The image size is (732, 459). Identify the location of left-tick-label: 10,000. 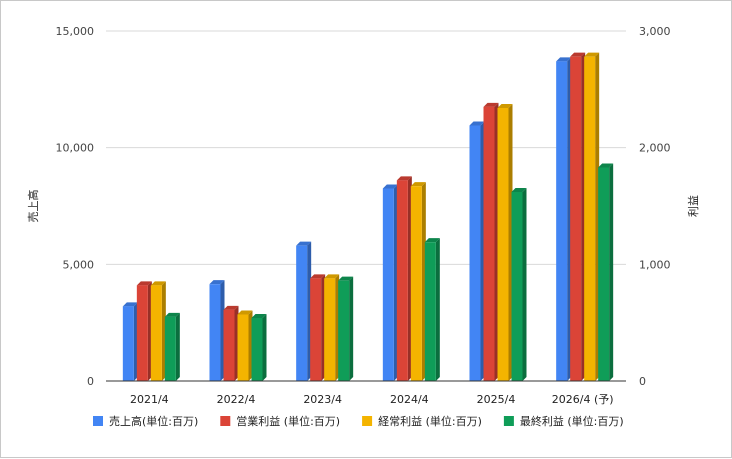
(75, 148).